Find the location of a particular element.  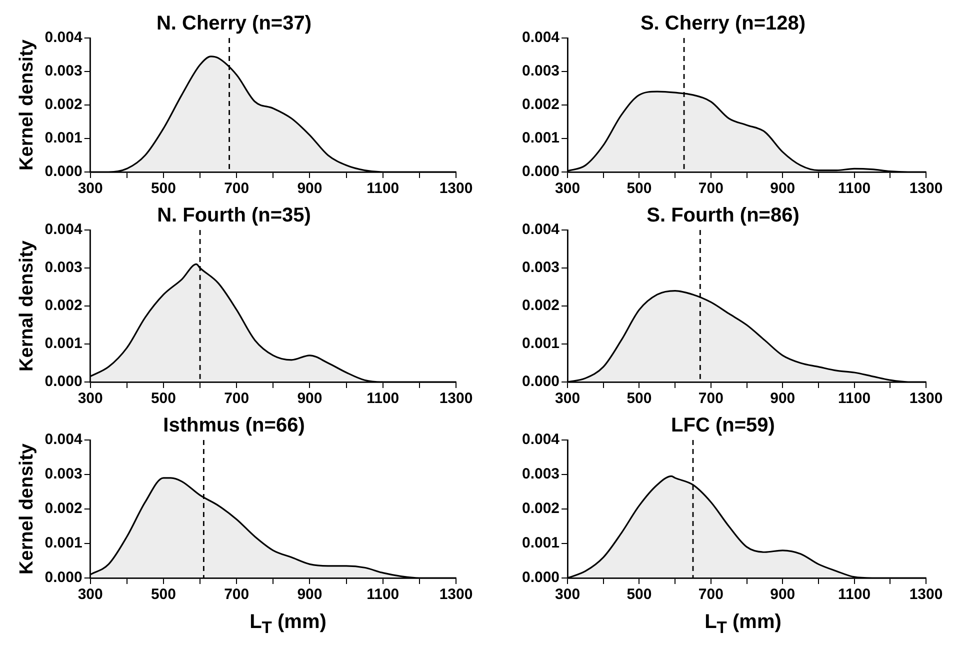

chart-title: S. Cherry (n=128) is located at coordinates (723, 23).